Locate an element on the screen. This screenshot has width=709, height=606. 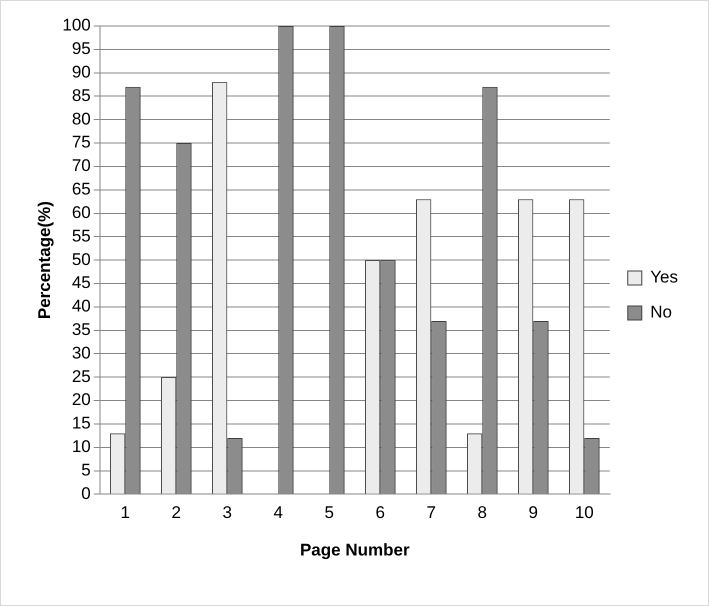
y-tick-label: 85 is located at coordinates (81, 95).